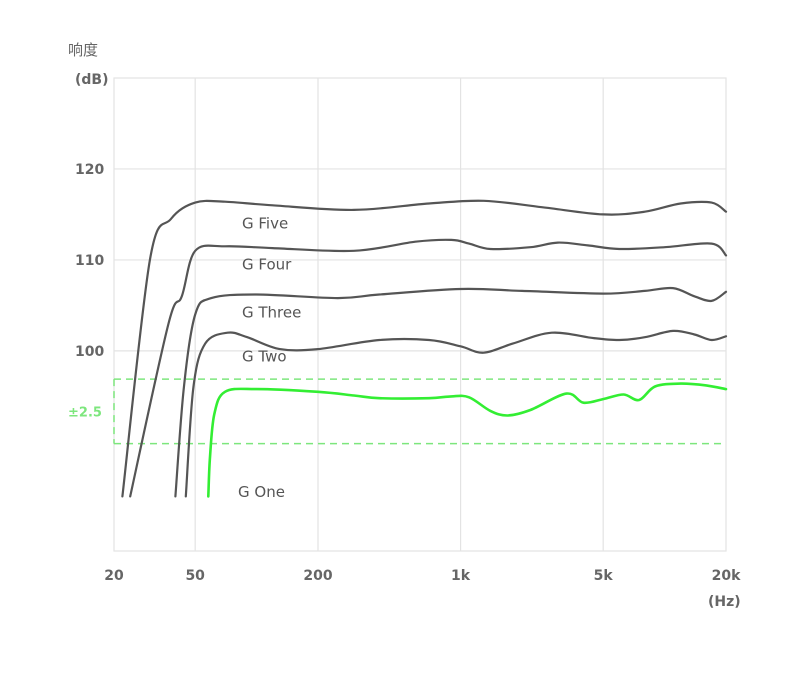  Describe the element at coordinates (85, 412) in the screenshot. I see `tolerance-label: ±2.5` at that location.